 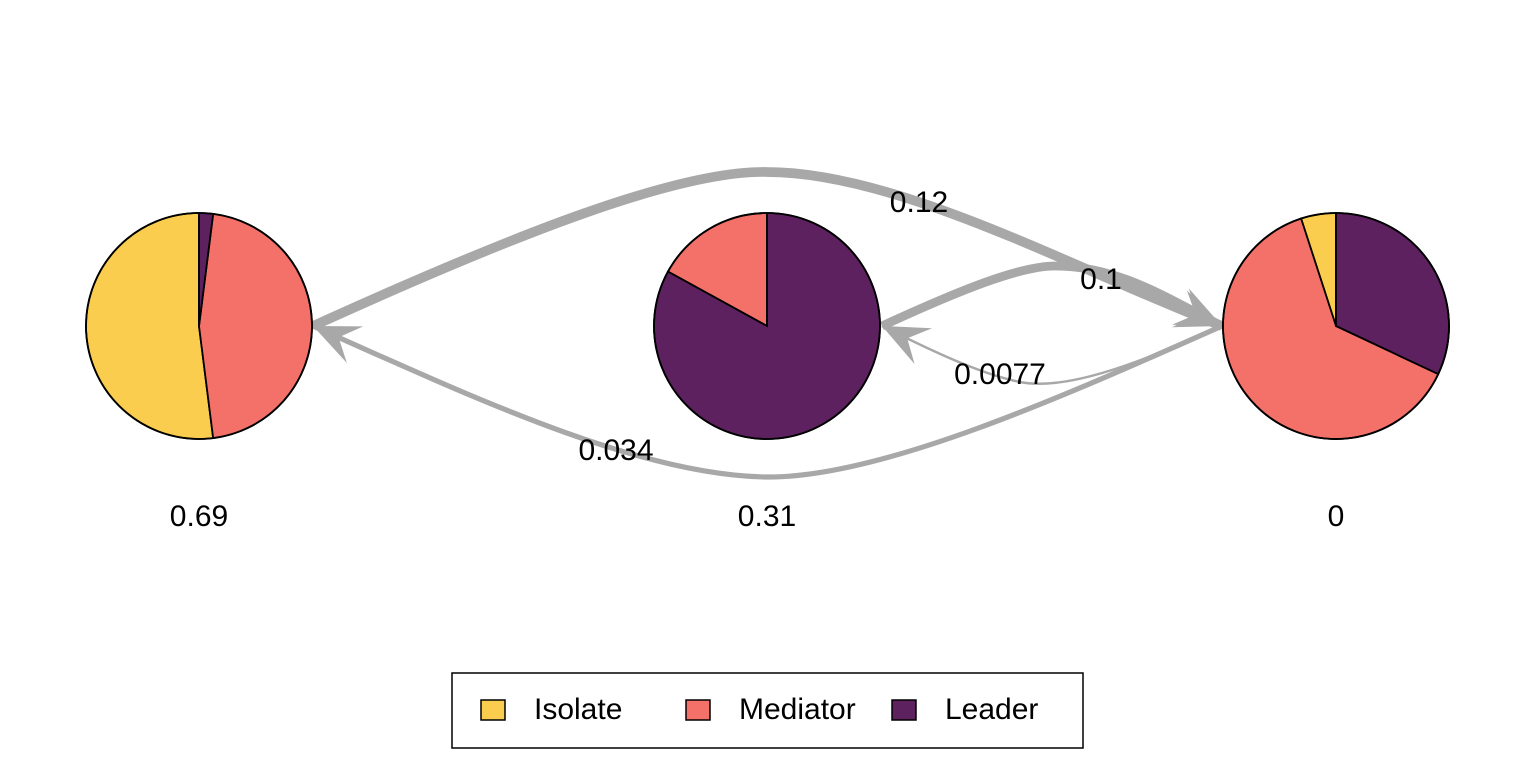 What do you see at coordinates (255, 326) in the screenshot?
I see `pie-slice-mediator` at bounding box center [255, 326].